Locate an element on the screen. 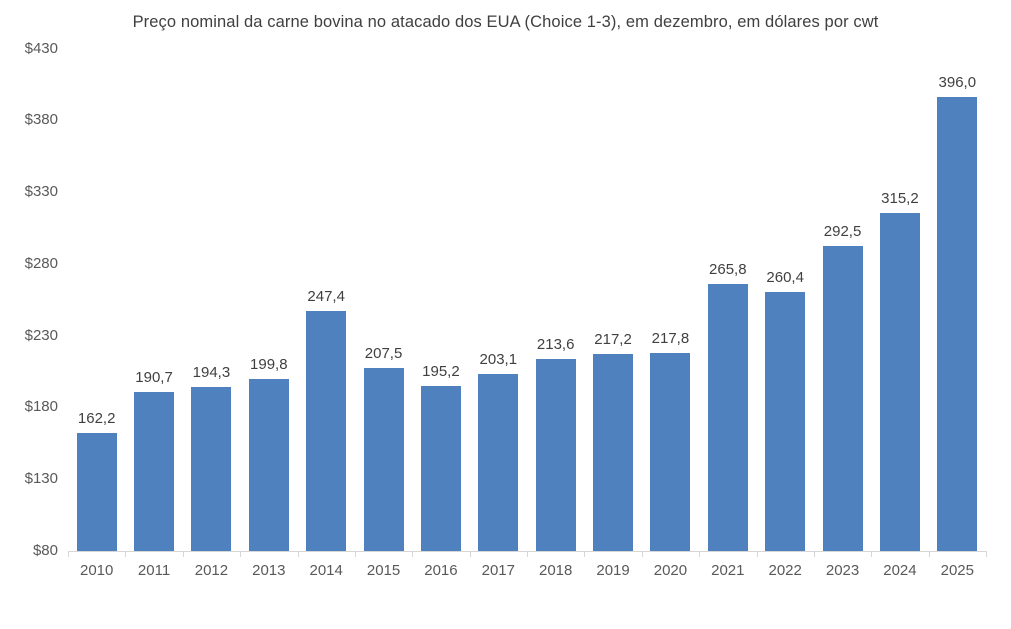 This screenshot has height=629, width=1011. bar-2018 is located at coordinates (555, 455).